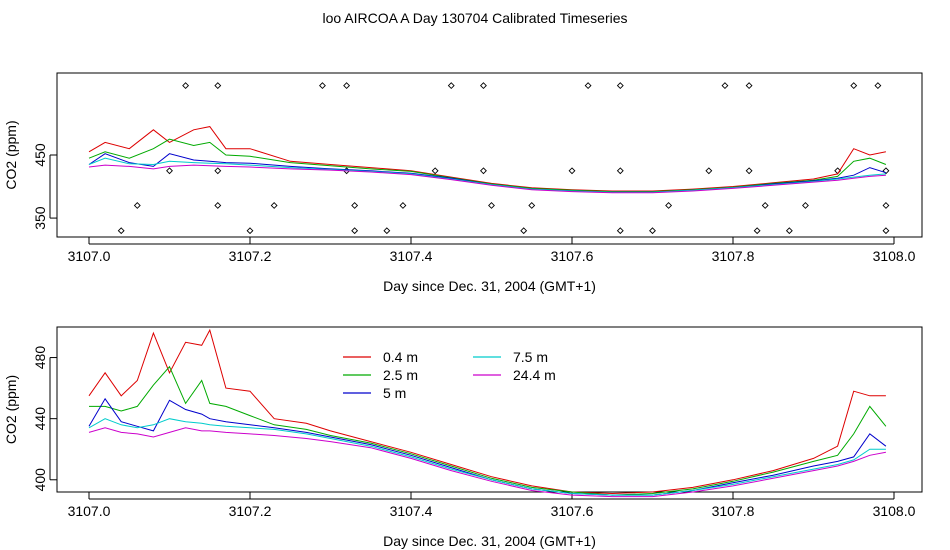  What do you see at coordinates (89, 256) in the screenshot?
I see `panel1-x-tick-label: 3107.0` at bounding box center [89, 256].